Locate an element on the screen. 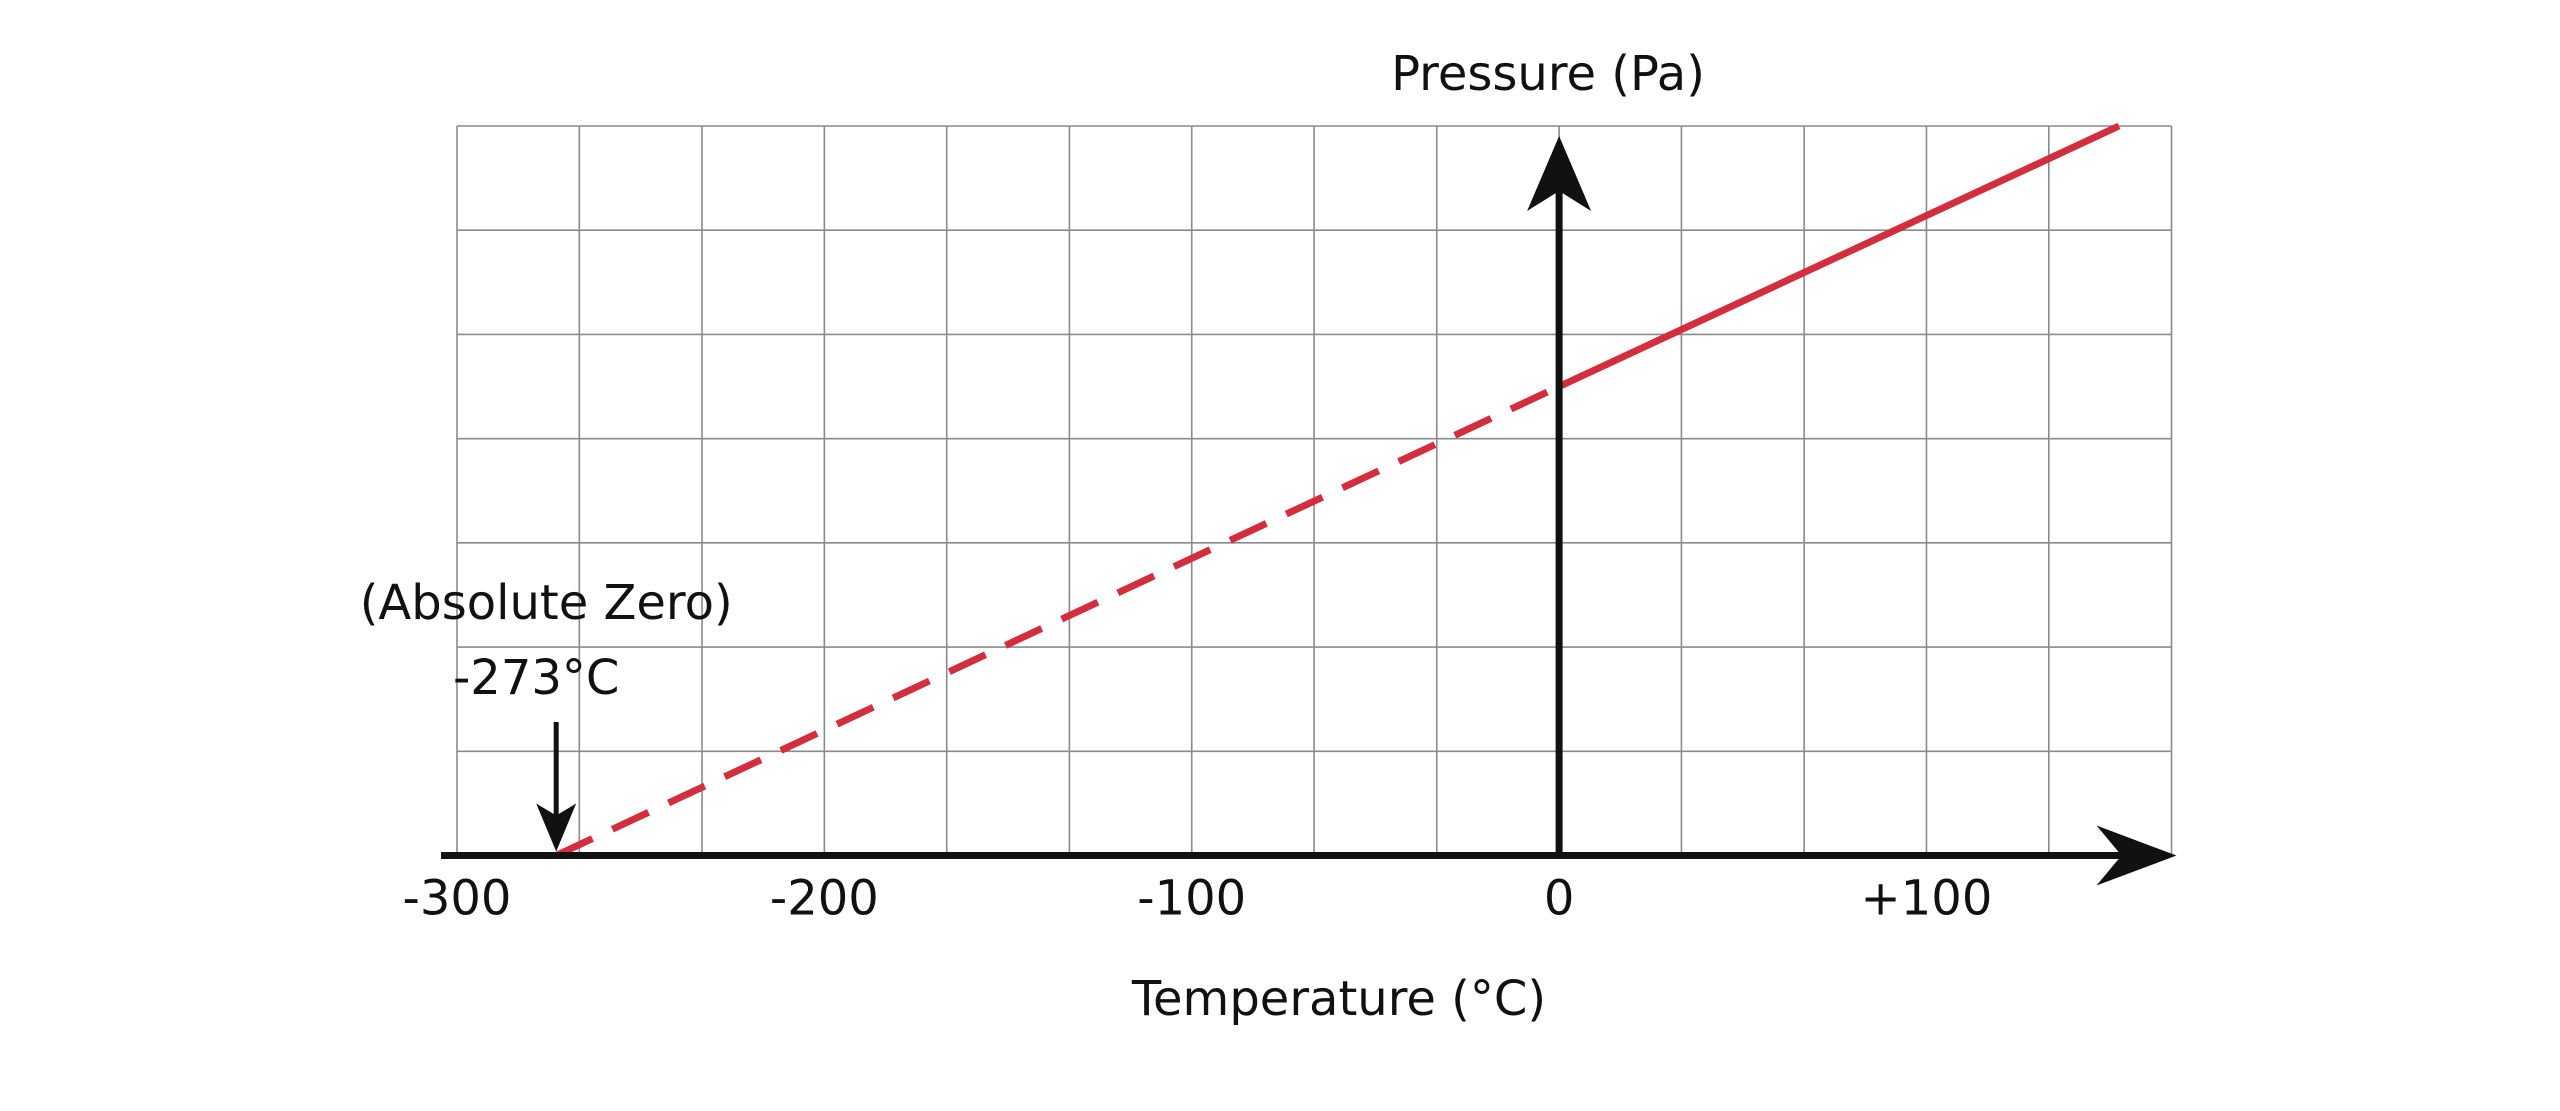  x-tick-label: +100 is located at coordinates (1927, 899).